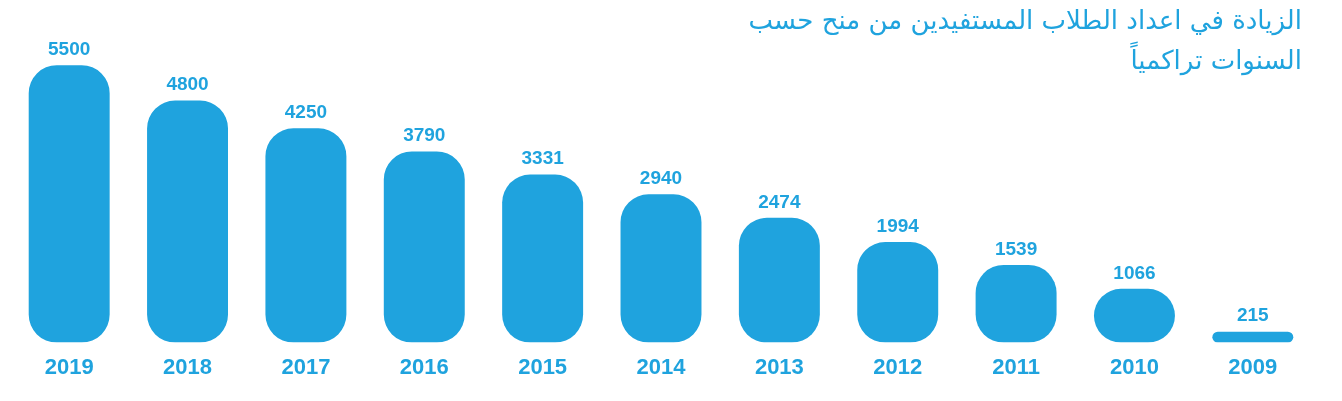 The height and width of the screenshot is (401, 1342). I want to click on data-label: 3790, so click(424, 135).